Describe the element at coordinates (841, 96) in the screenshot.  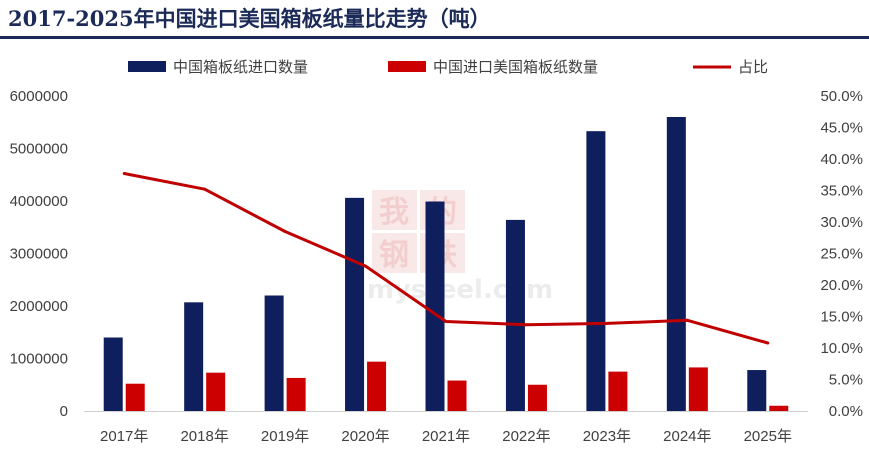
I see `y-right-tick-label: 50.0%` at that location.